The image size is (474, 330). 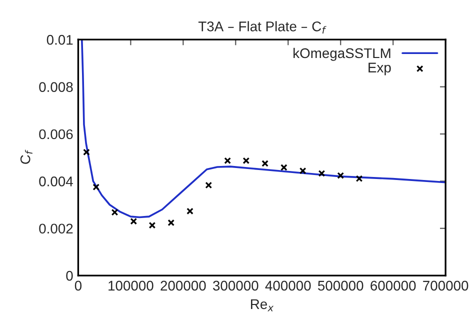 What do you see at coordinates (342, 54) in the screenshot?
I see `legend-label: kOmegaSSTLM` at bounding box center [342, 54].